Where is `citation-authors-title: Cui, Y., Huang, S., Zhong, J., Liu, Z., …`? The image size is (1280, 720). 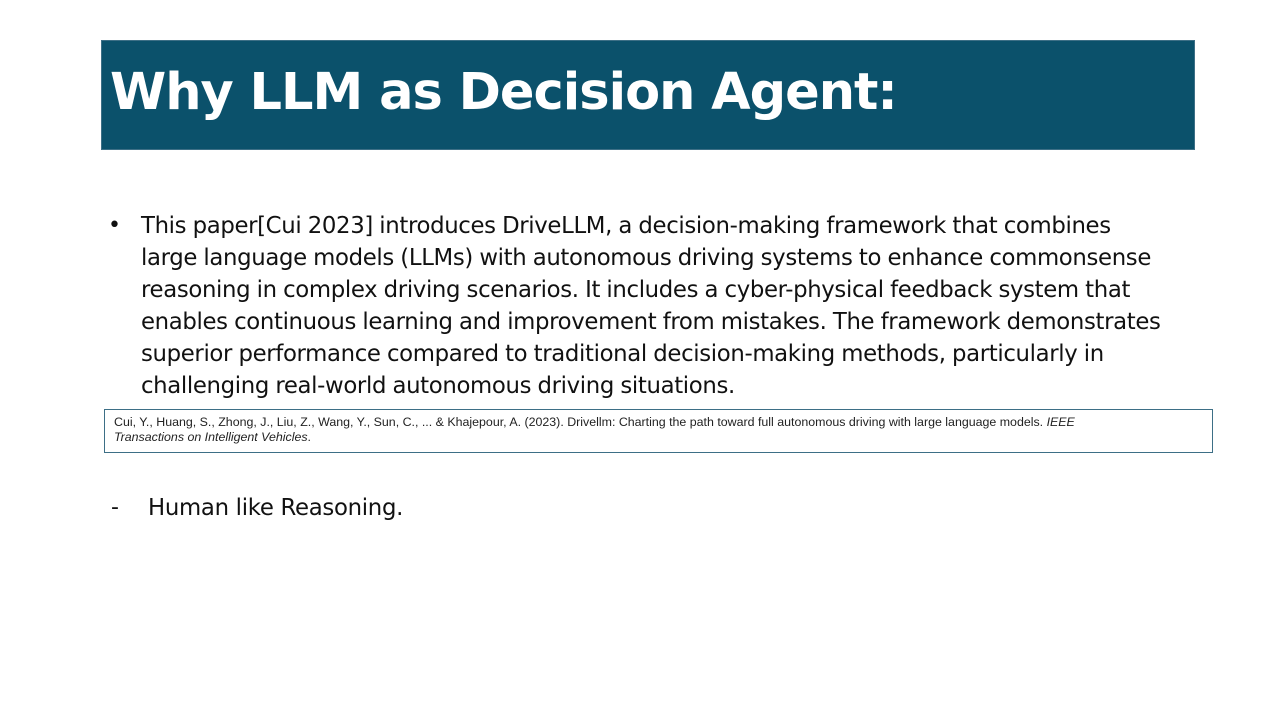 citation-authors-title: Cui, Y., Huang, S., Zhong, J., Liu, Z., … is located at coordinates (580, 422).